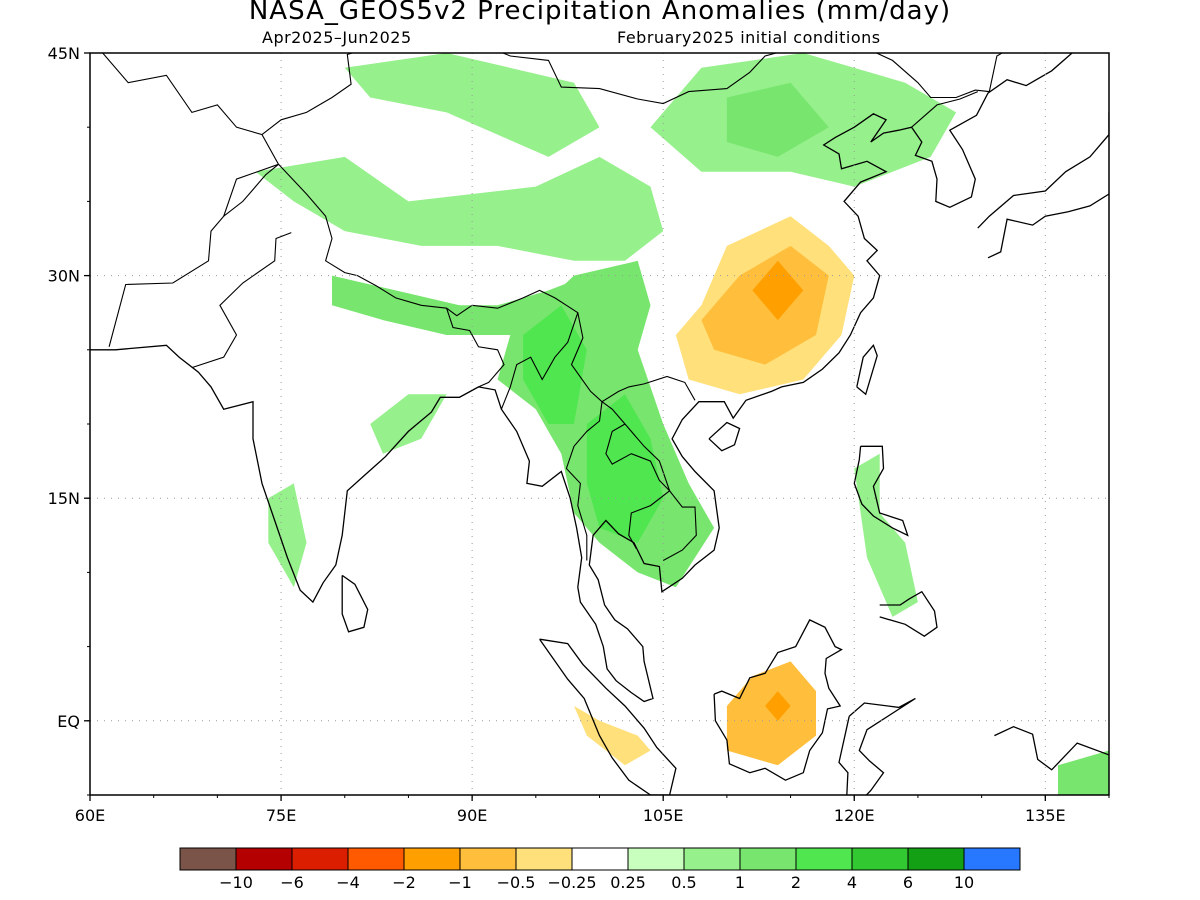 Image resolution: width=1200 pixels, height=900 pixels. I want to click on colorbar-label: 2, so click(796, 882).